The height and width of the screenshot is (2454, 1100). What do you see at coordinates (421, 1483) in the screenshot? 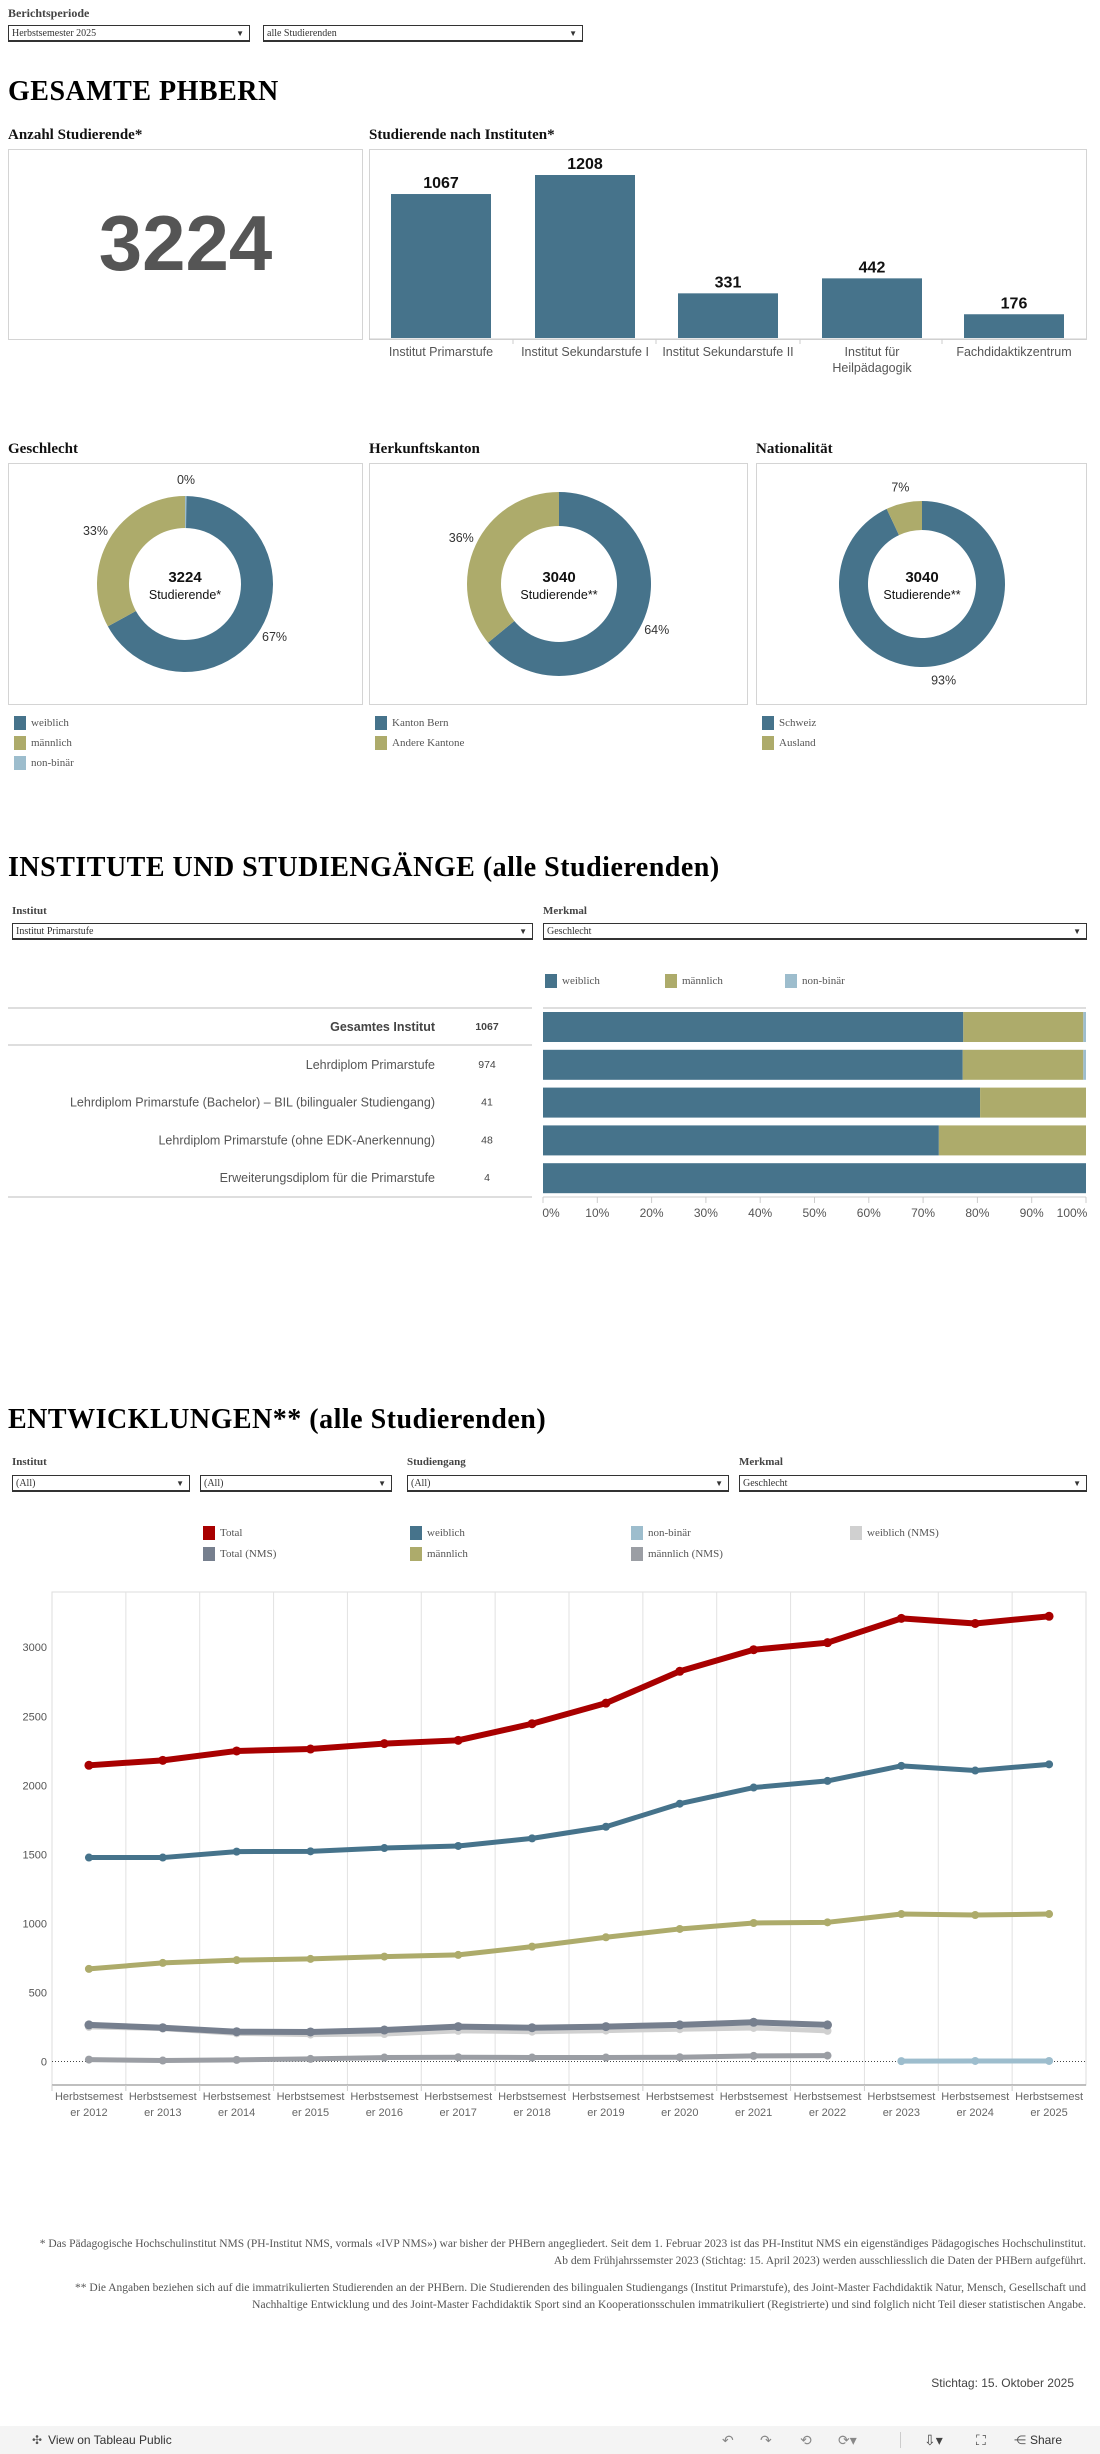
I see `studiengang-value: (All)` at bounding box center [421, 1483].